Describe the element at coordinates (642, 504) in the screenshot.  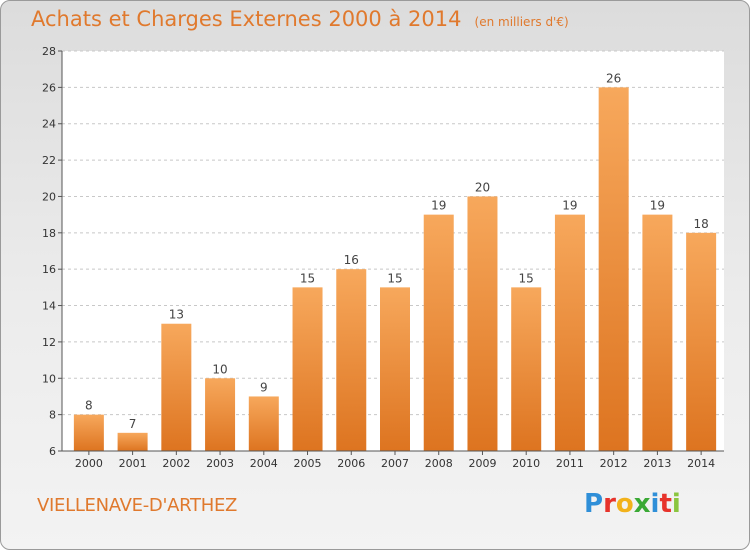
I see `logo-letter: x` at that location.